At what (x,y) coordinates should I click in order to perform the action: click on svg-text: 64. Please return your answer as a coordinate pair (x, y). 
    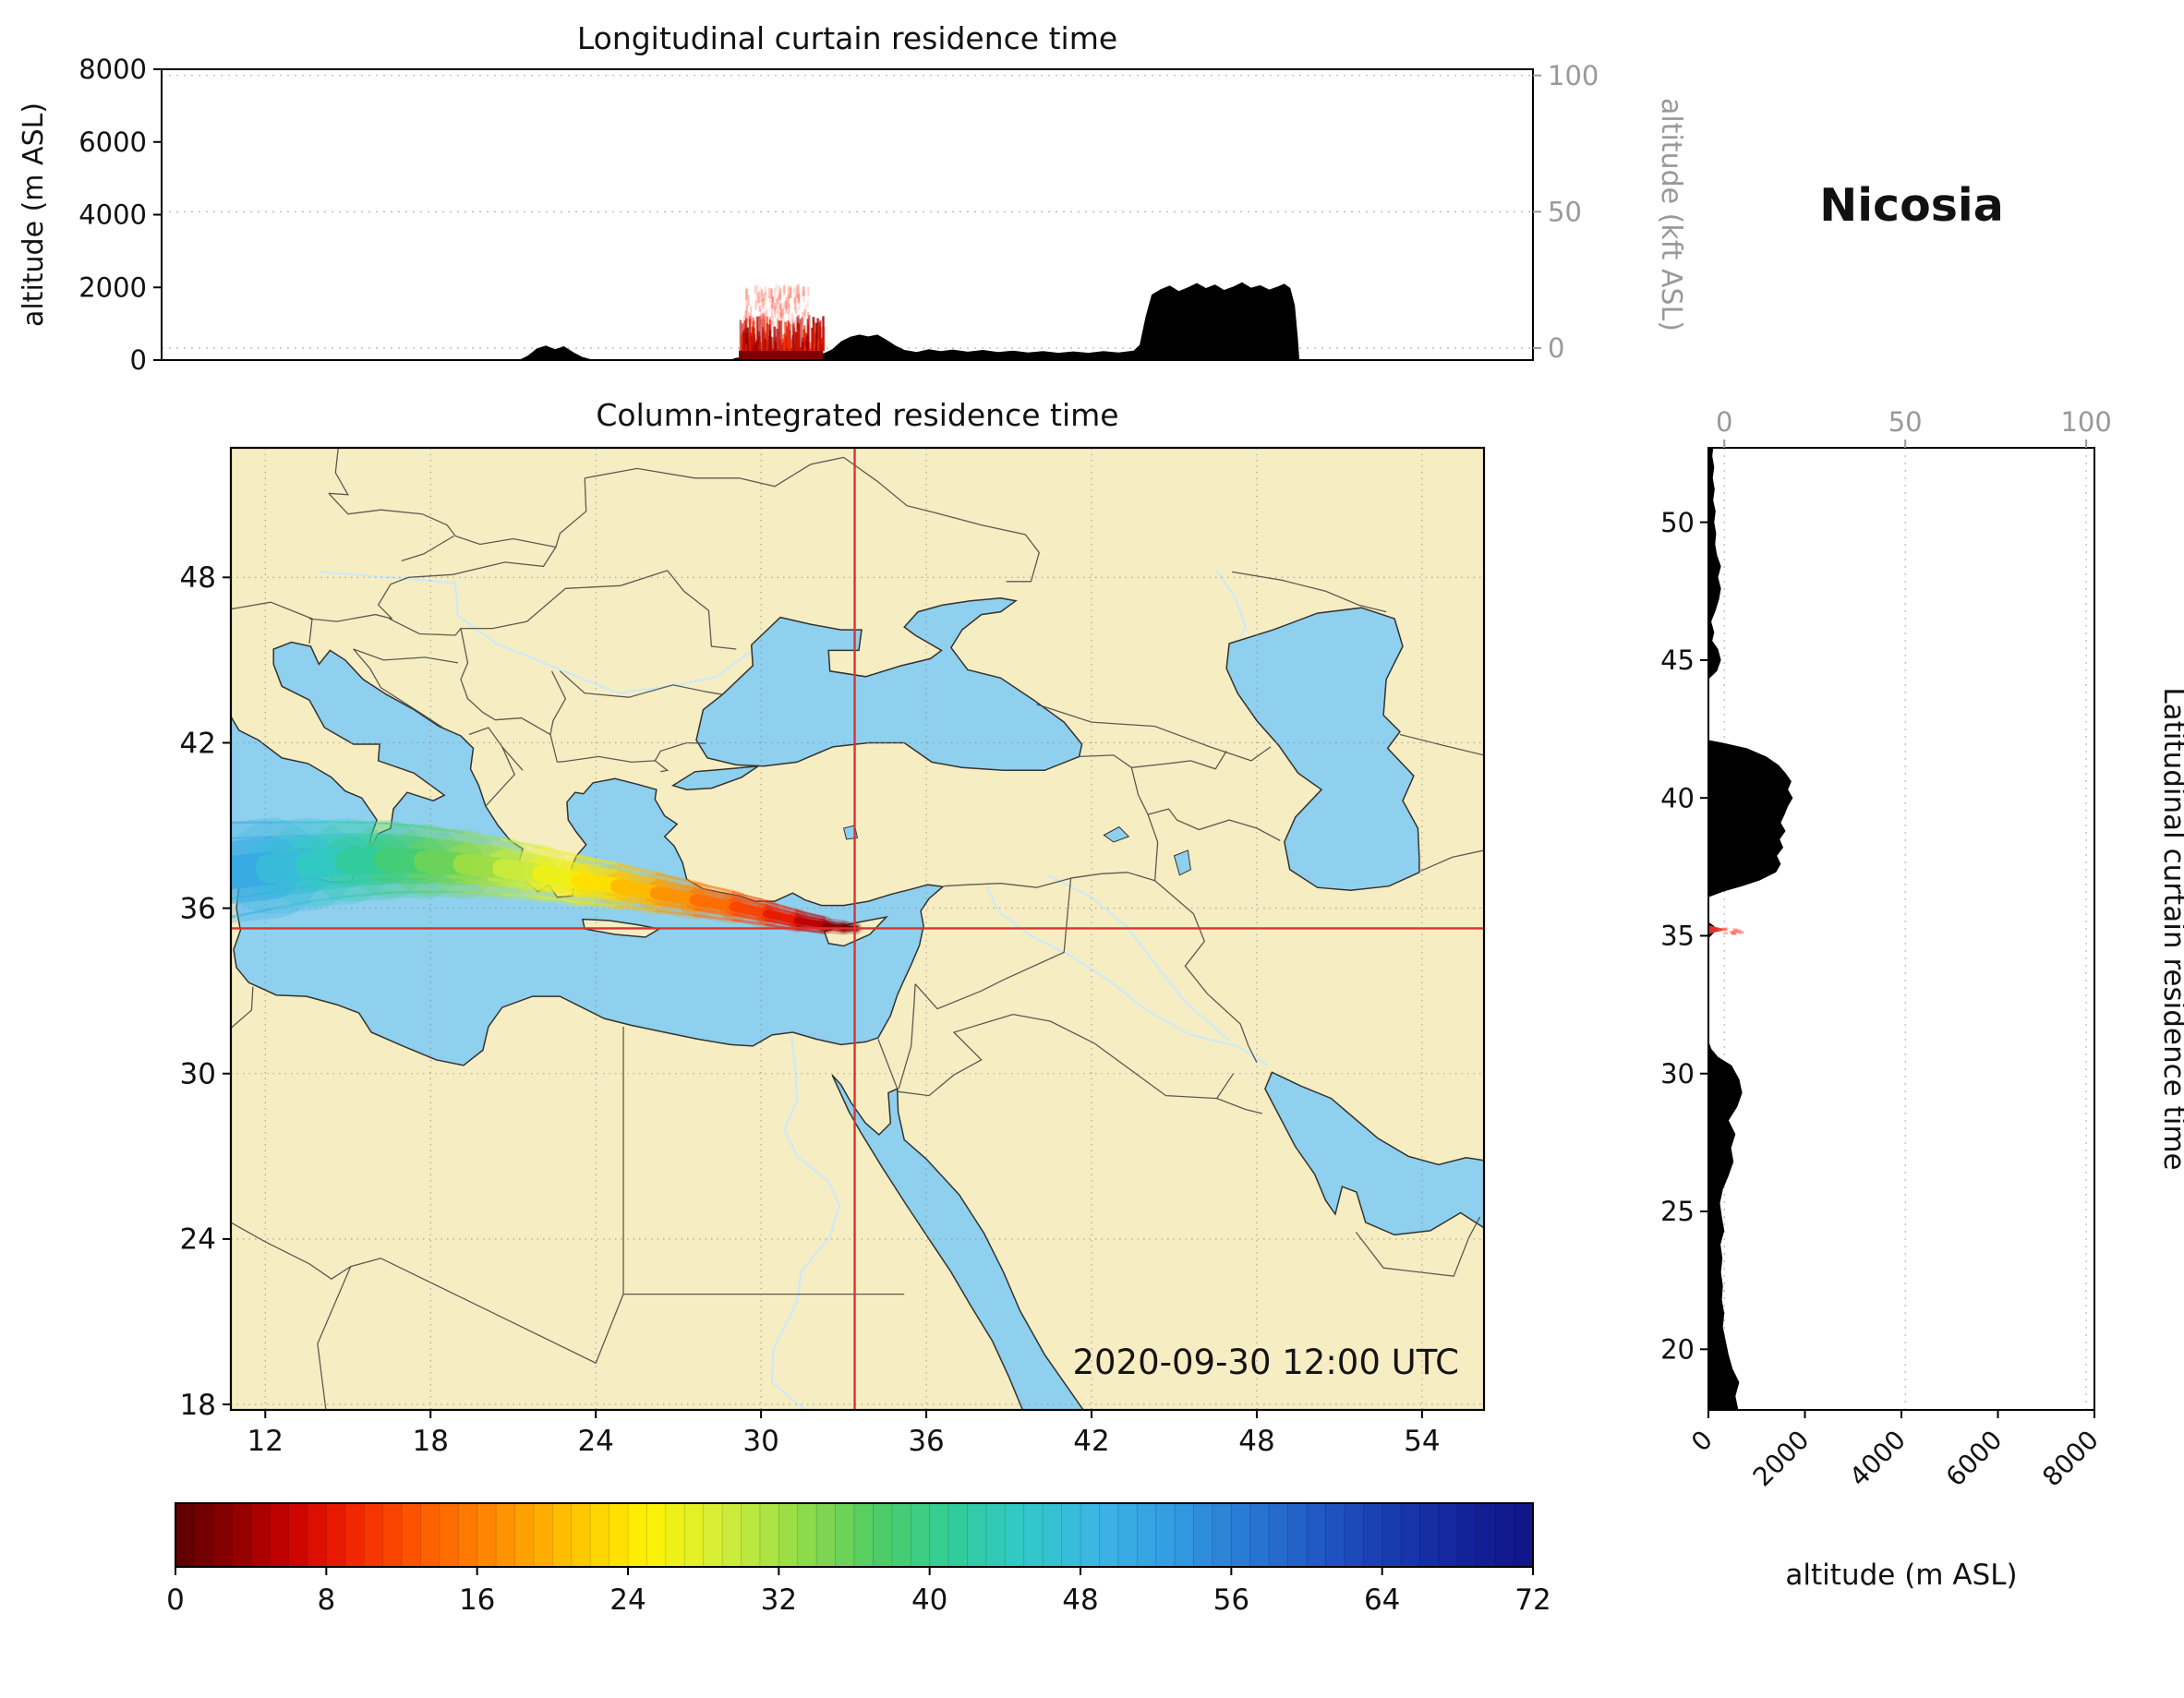
    Looking at the image, I should click on (1382, 1600).